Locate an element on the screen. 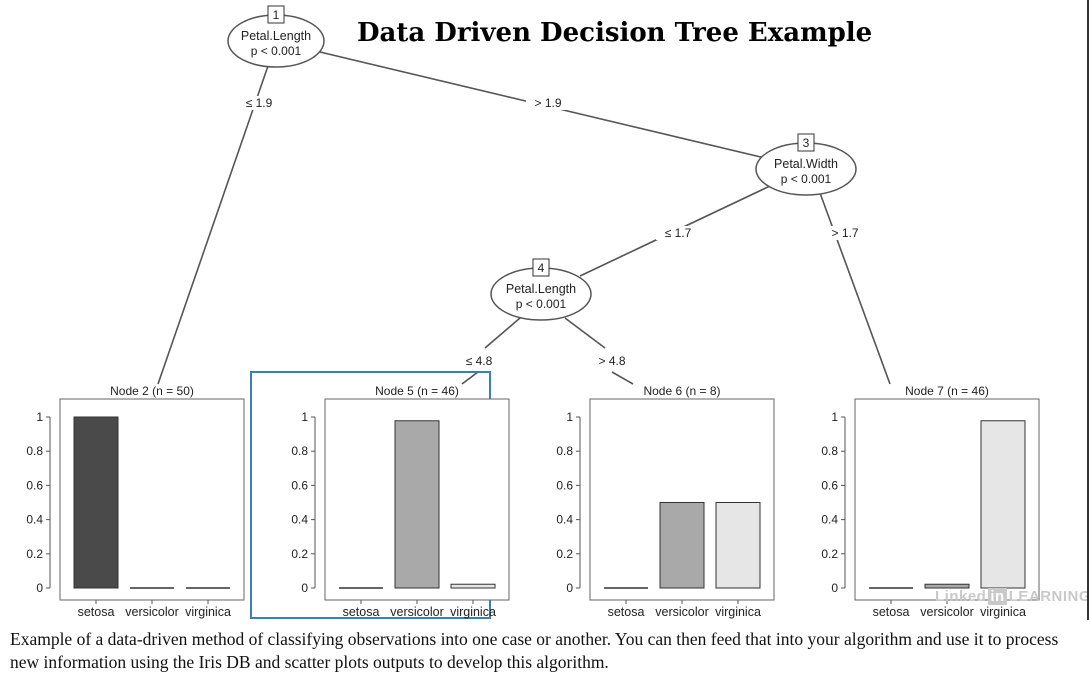 Image resolution: width=1089 pixels, height=700 pixels. chart-title: Node 7 (n = 46) is located at coordinates (947, 391).